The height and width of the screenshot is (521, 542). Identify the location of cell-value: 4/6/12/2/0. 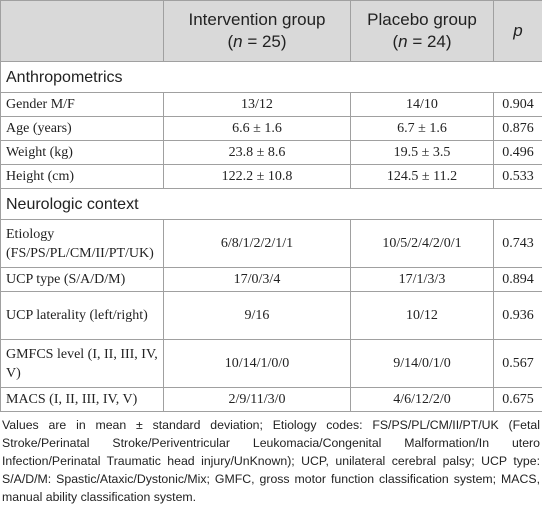
(422, 399).